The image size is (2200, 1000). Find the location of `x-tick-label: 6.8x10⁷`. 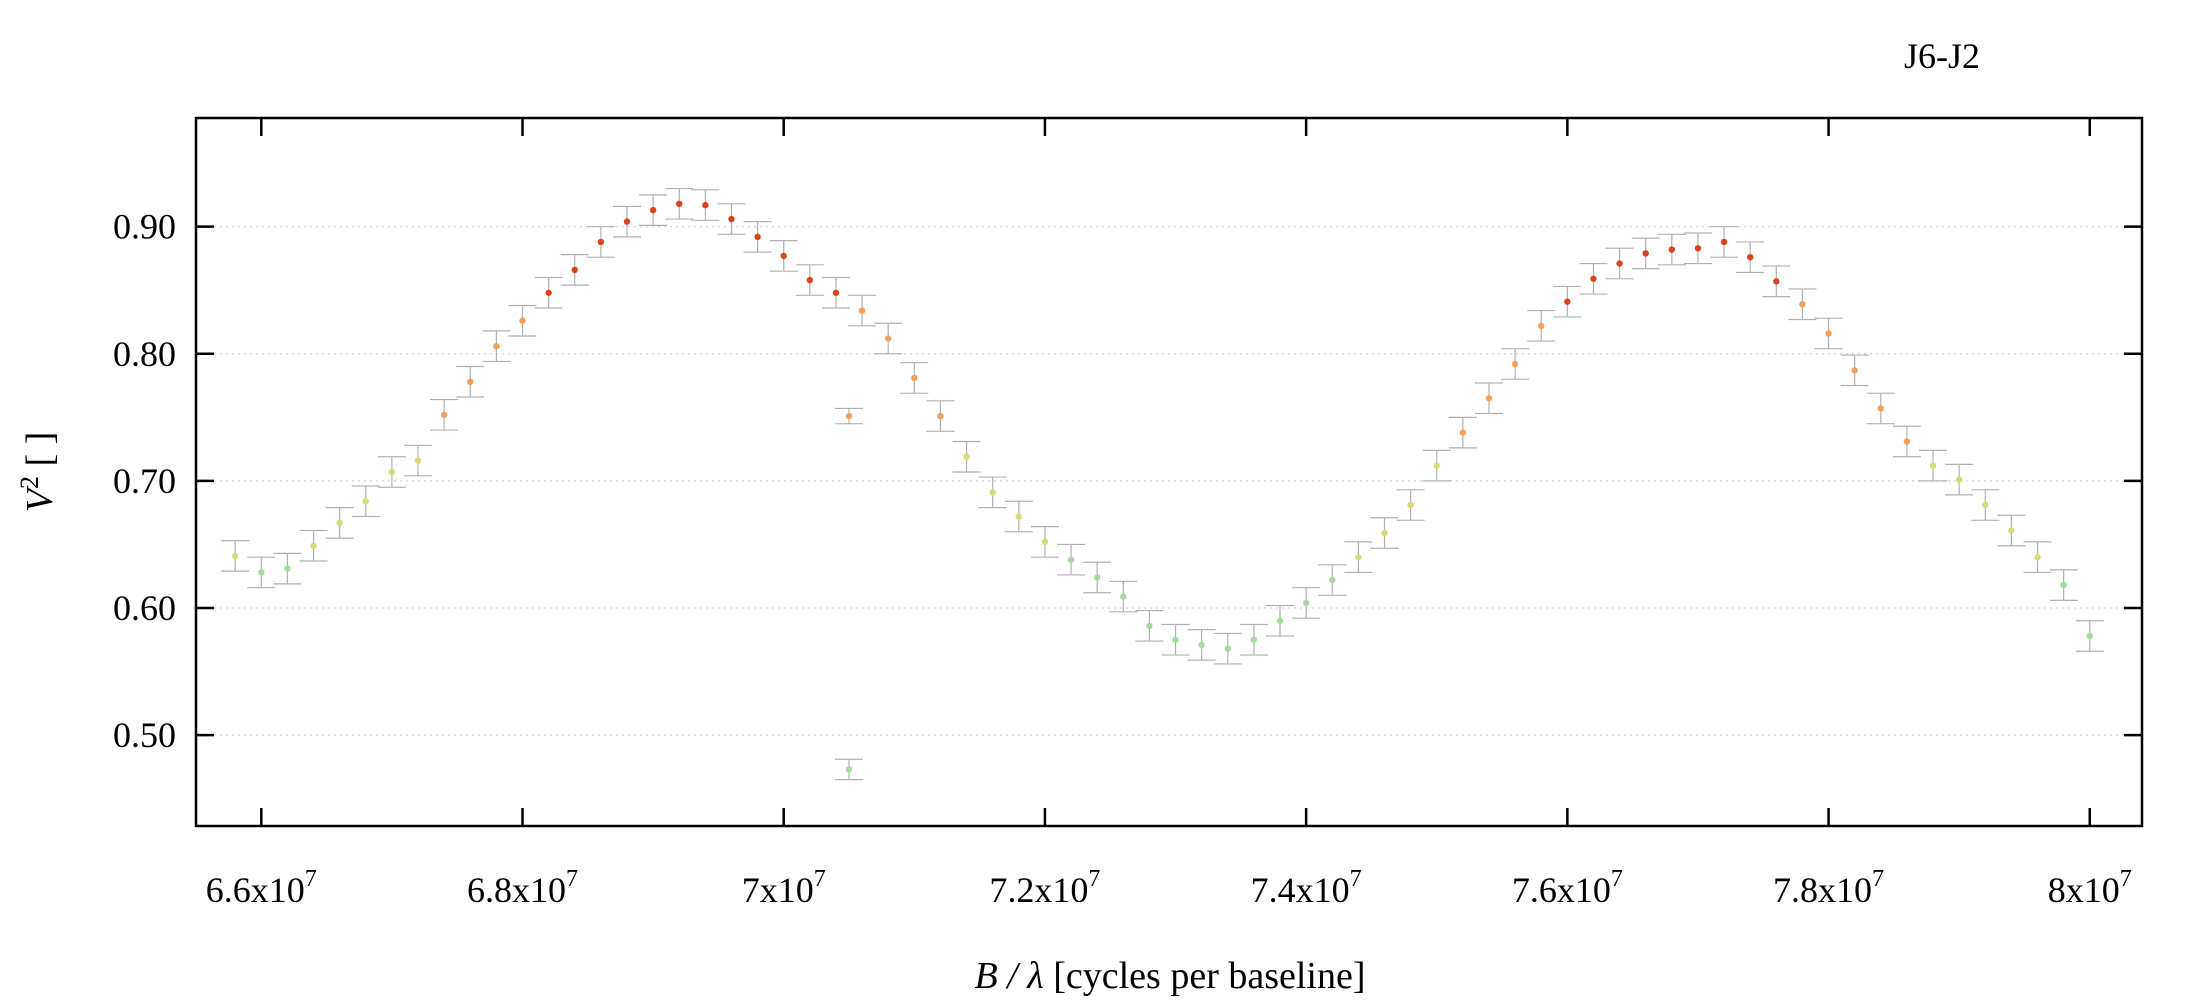

x-tick-label: 6.8x10⁷ is located at coordinates (522, 888).